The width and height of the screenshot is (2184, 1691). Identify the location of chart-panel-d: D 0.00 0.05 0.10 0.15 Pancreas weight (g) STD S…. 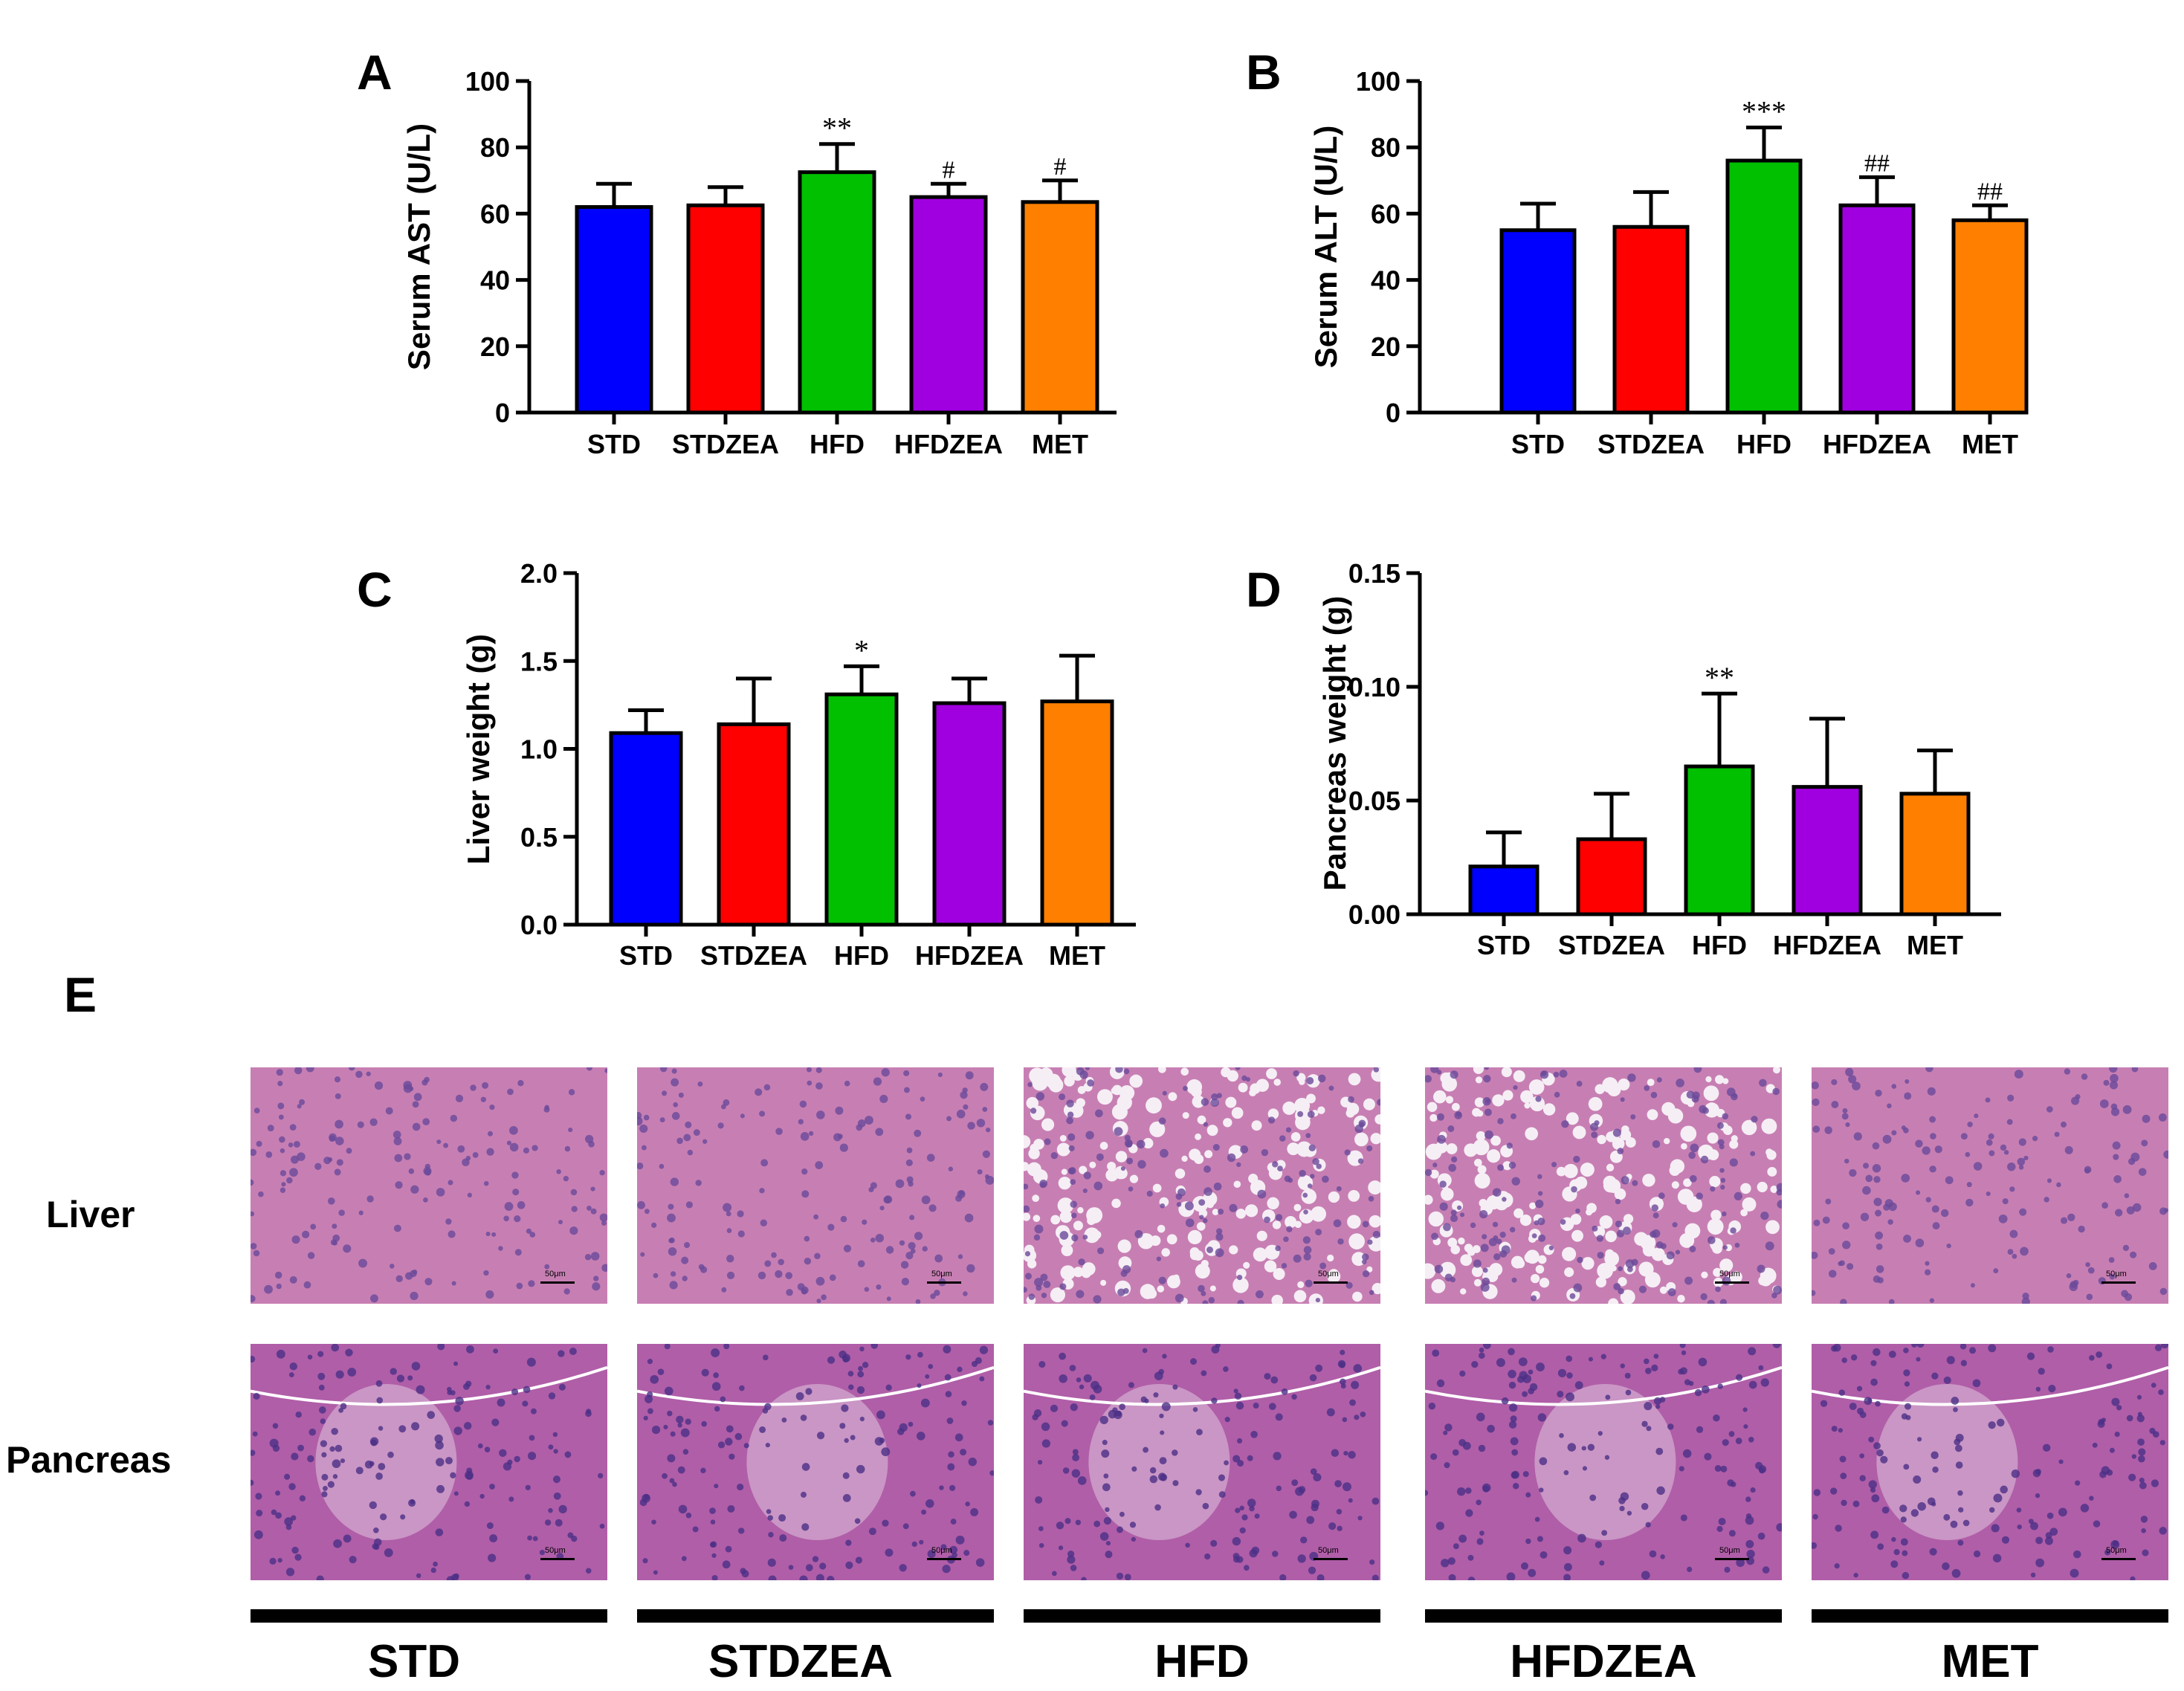
(1624, 759).